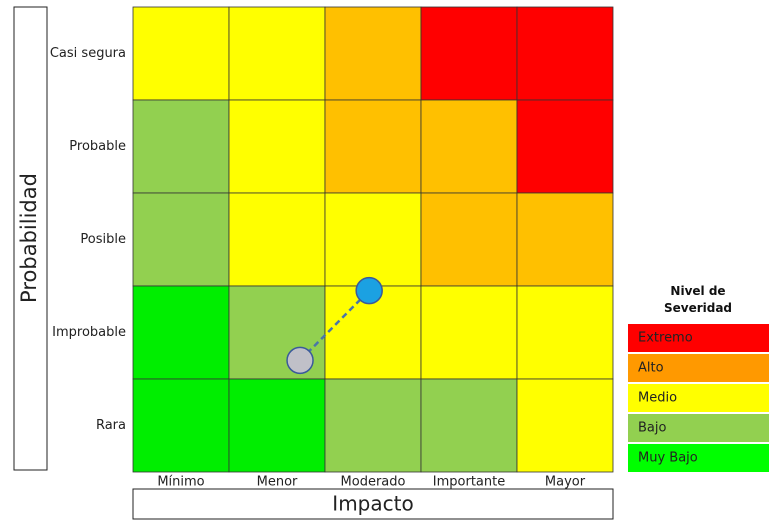  What do you see at coordinates (111, 425) in the screenshot?
I see `y-tick-label: Rara` at bounding box center [111, 425].